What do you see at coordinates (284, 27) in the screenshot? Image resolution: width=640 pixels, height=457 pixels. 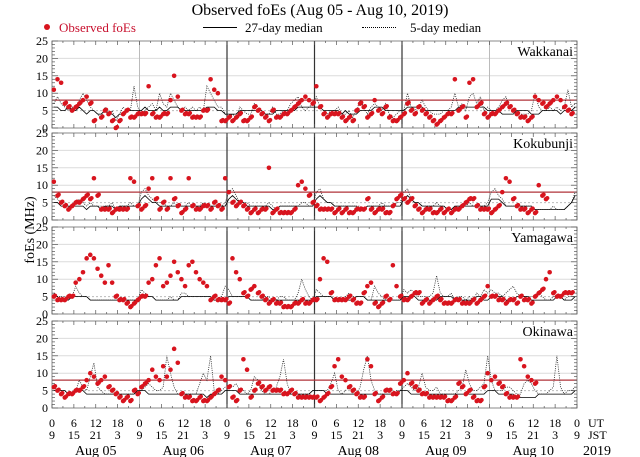 I see `legend-27day-label: 27-day median` at bounding box center [284, 27].